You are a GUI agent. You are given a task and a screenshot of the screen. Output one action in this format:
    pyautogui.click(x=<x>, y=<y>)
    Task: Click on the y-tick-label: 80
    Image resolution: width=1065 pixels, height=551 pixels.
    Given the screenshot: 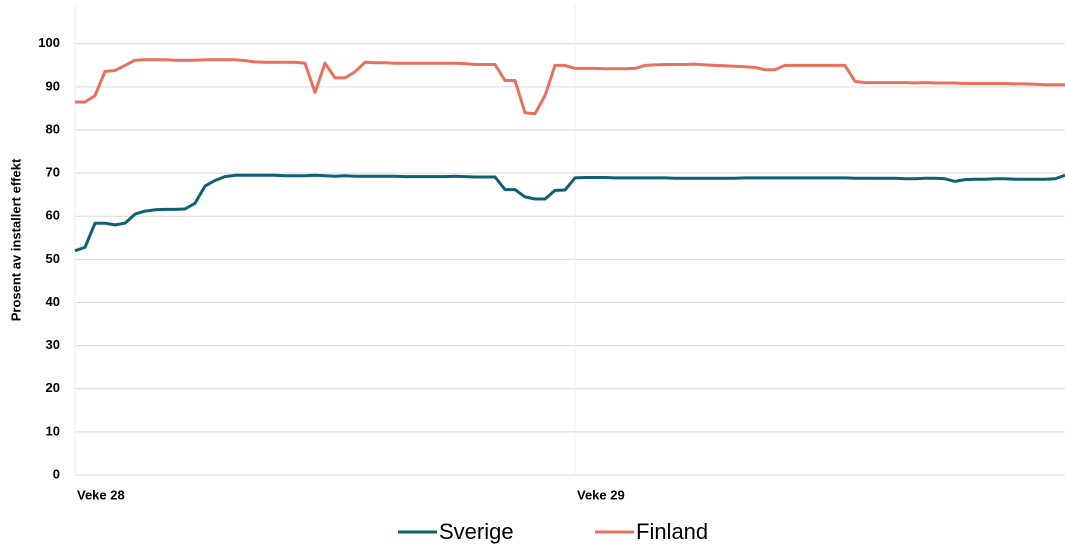 What is the action you would take?
    pyautogui.click(x=53, y=128)
    